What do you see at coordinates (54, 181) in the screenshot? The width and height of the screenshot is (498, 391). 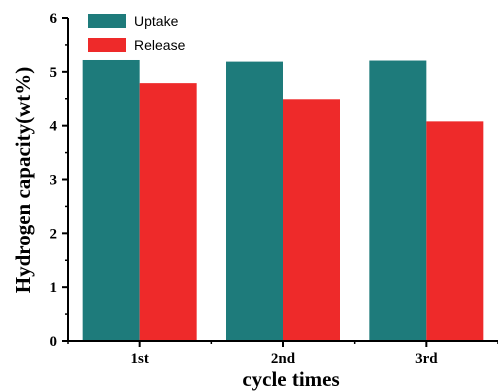 I see `y-tick-label: 3` at bounding box center [54, 181].